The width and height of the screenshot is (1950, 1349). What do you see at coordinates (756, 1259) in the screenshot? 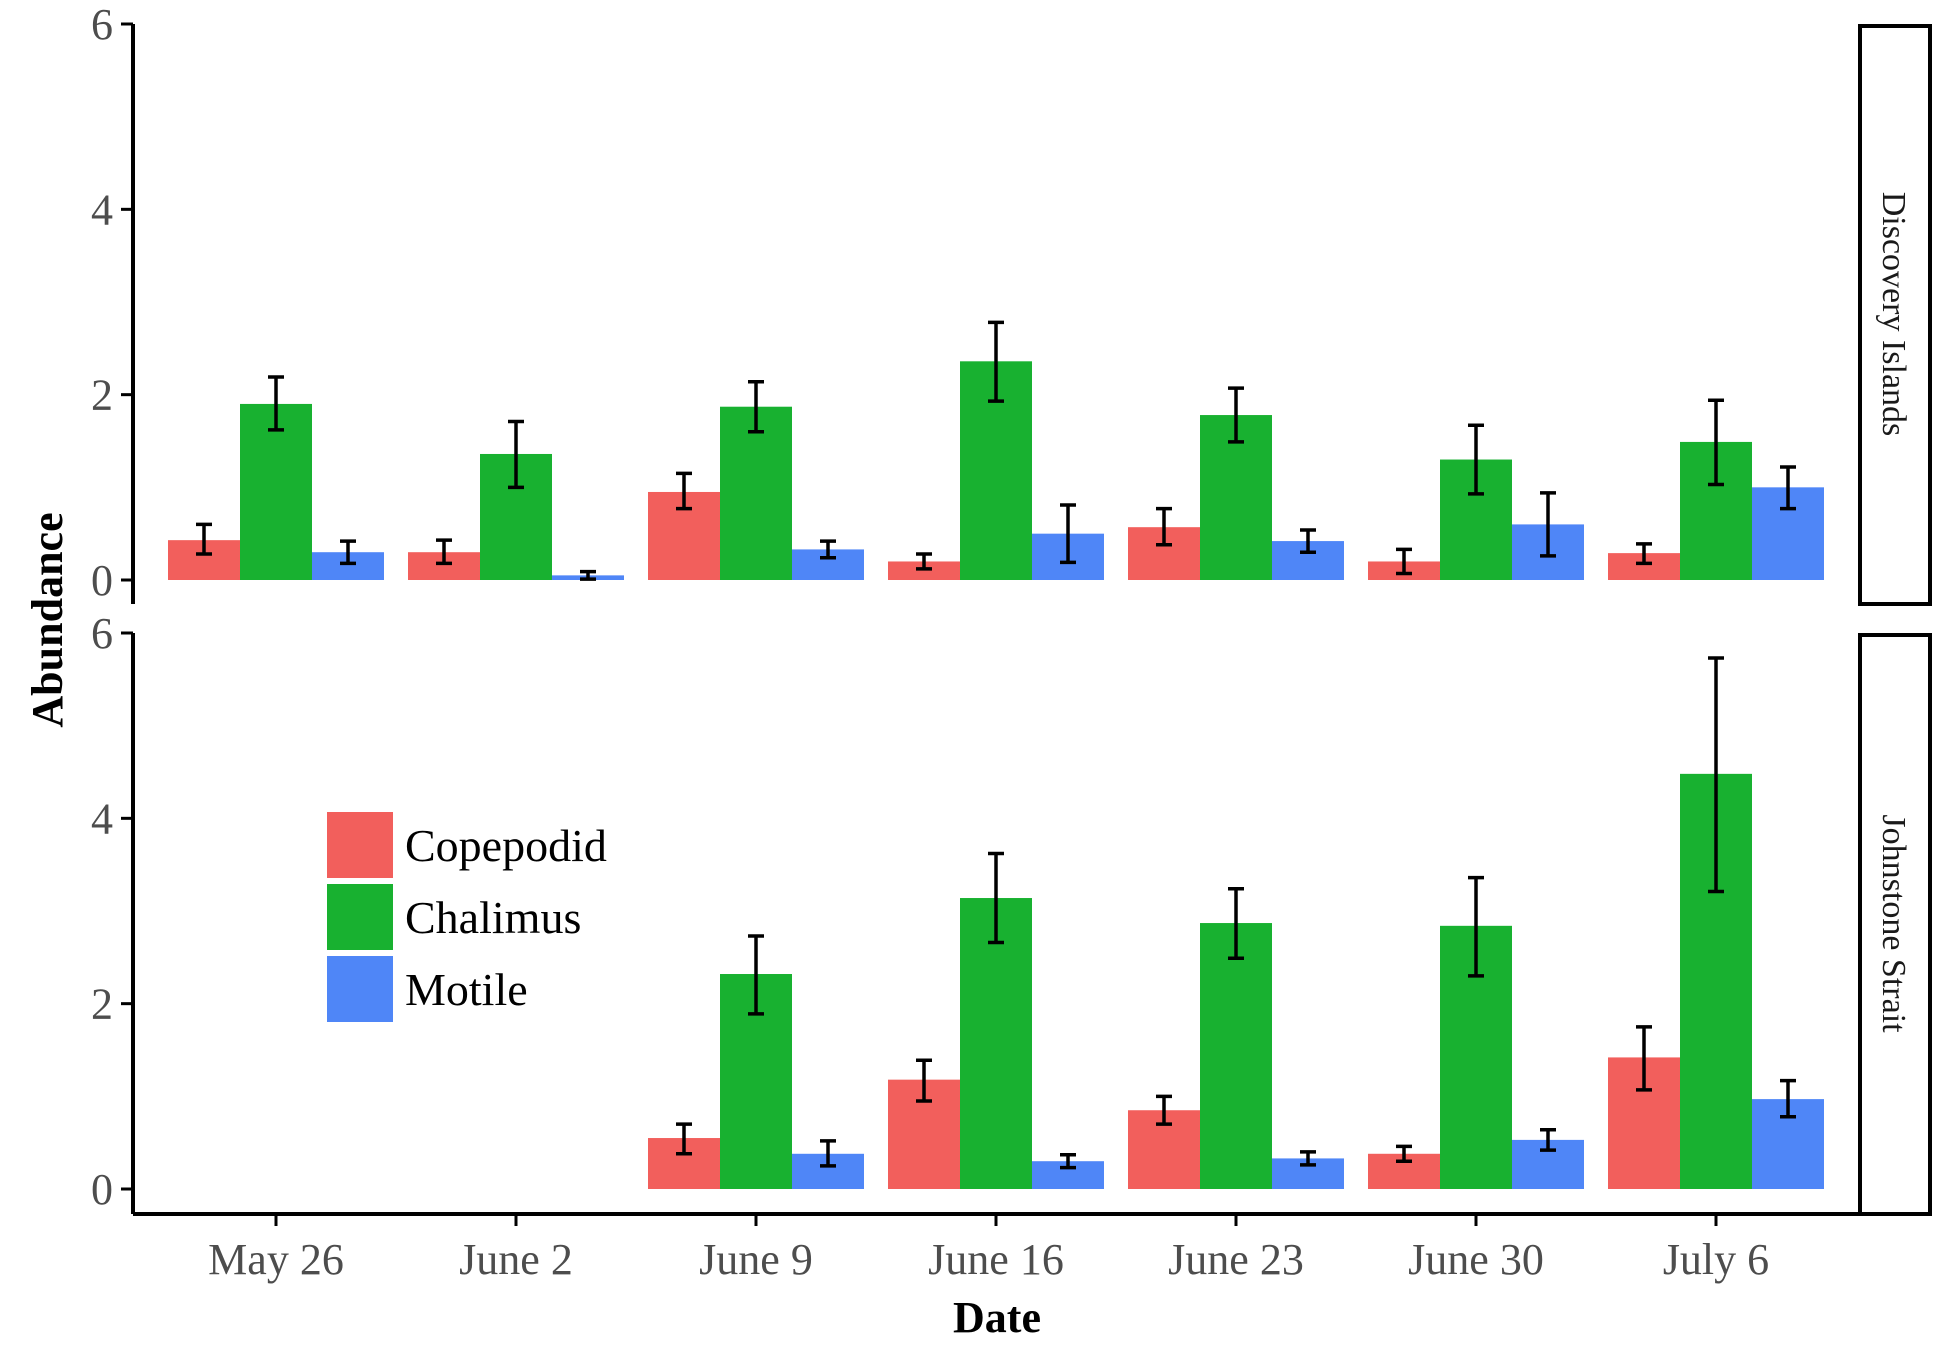
I see `x-tick-label: June 9` at bounding box center [756, 1259].